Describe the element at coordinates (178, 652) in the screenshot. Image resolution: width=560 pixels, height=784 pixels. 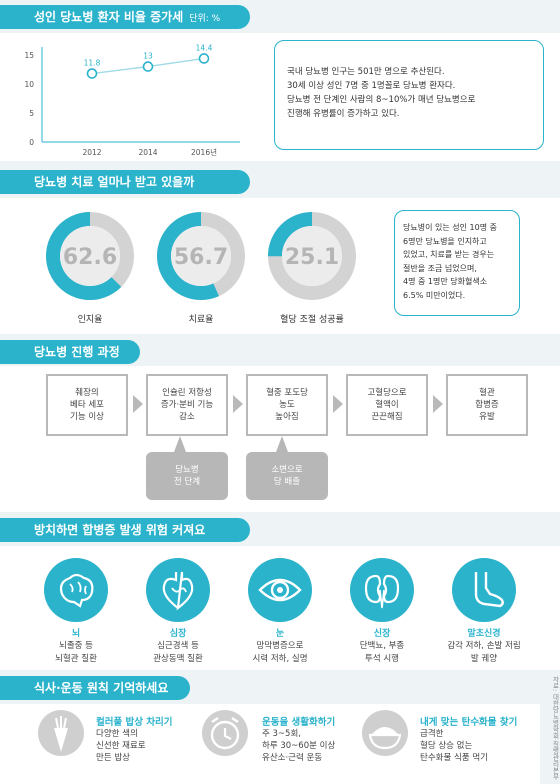
I see `organ-desc-heart: 심근경색 등 관상동맥 질환` at that location.